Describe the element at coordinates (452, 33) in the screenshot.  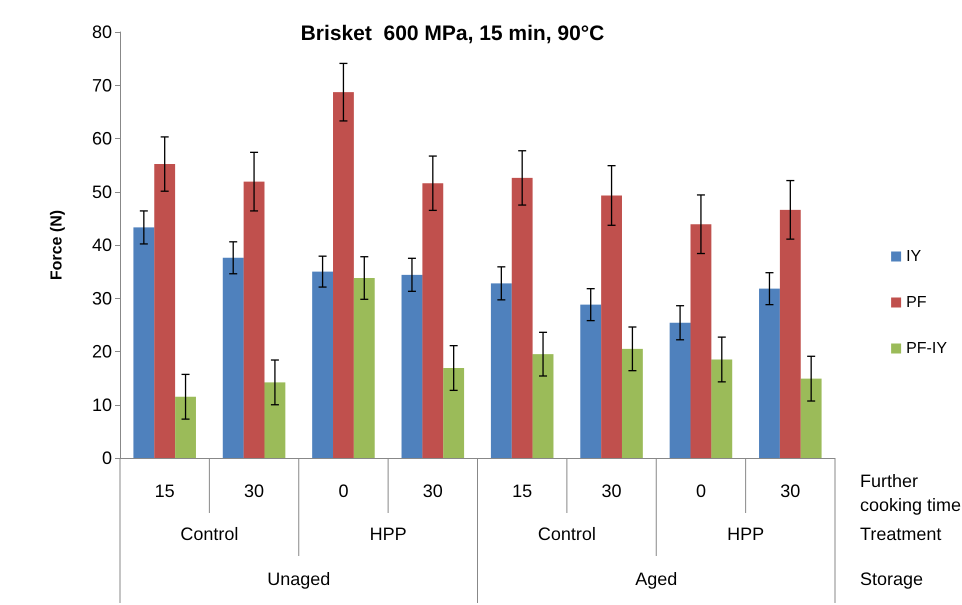
I see `chart-title: Brisket 600 MPa, 15 min, 90°C` at that location.